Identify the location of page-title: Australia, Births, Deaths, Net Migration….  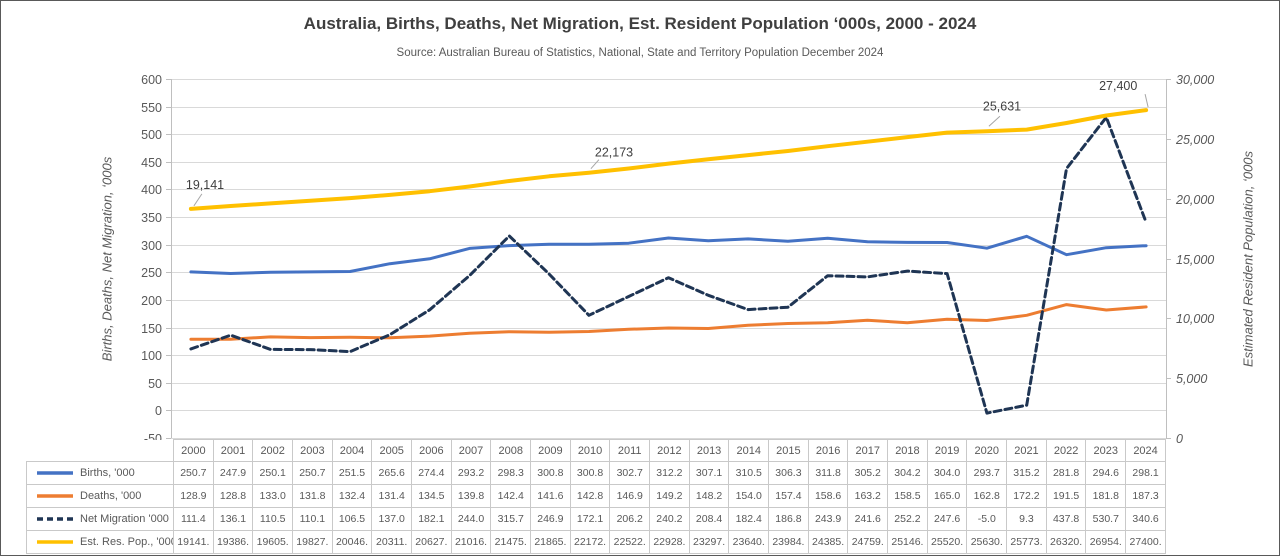
(640, 23).